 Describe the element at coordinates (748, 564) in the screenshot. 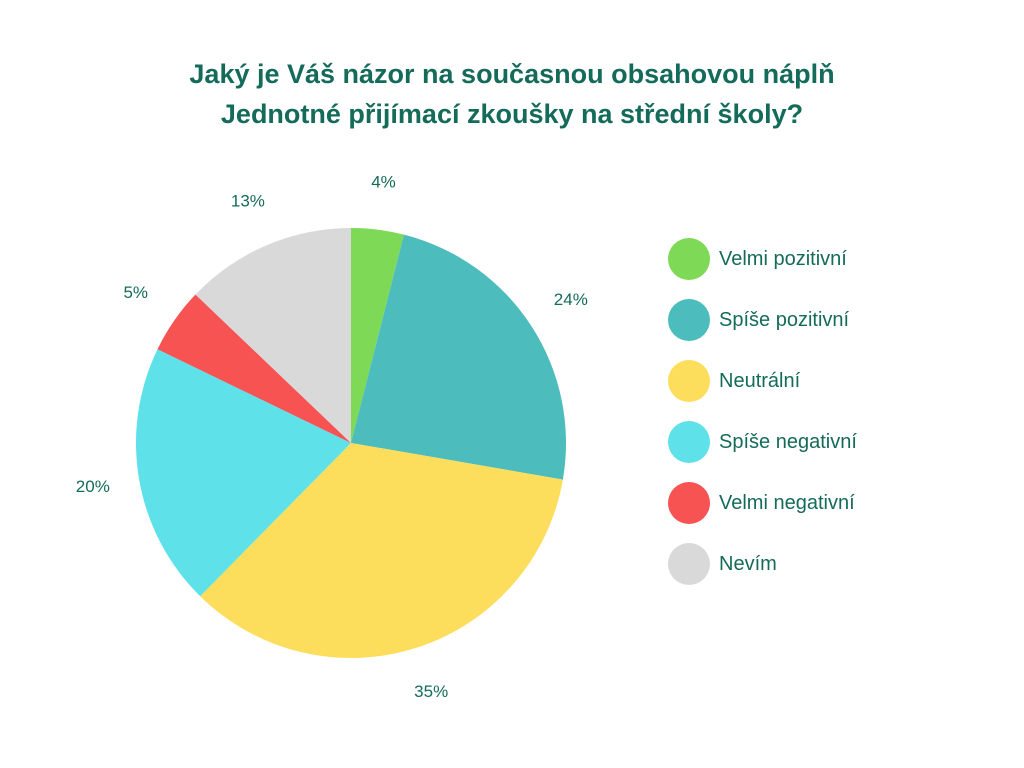

I see `legend-label: Nevím` at that location.